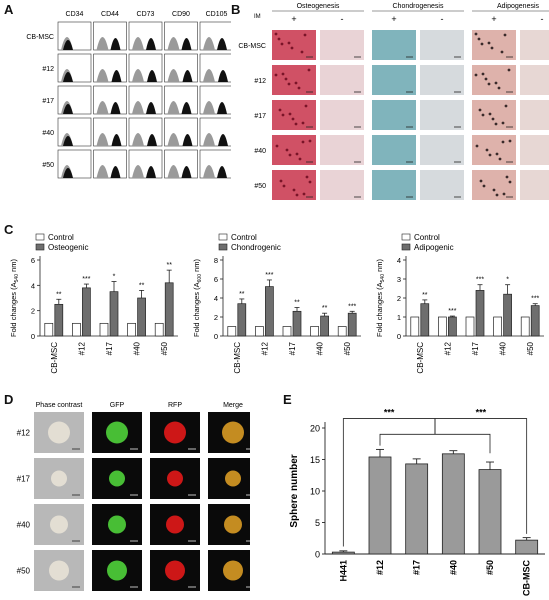  Describe the element at coordinates (54, 358) in the screenshot. I see `x-tick-label: CB-MSC` at that location.